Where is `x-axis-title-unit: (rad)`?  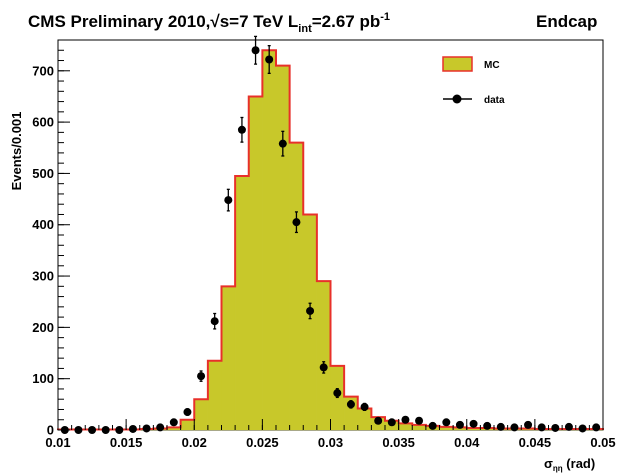
x-axis-title-unit: (rad) is located at coordinates (579, 463).